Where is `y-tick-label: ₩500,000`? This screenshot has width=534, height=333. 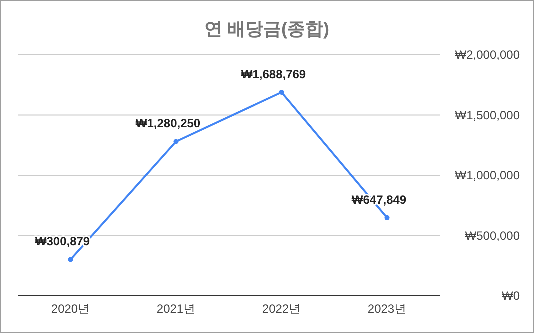
y-tick-label: ₩500,000 is located at coordinates (492, 235).